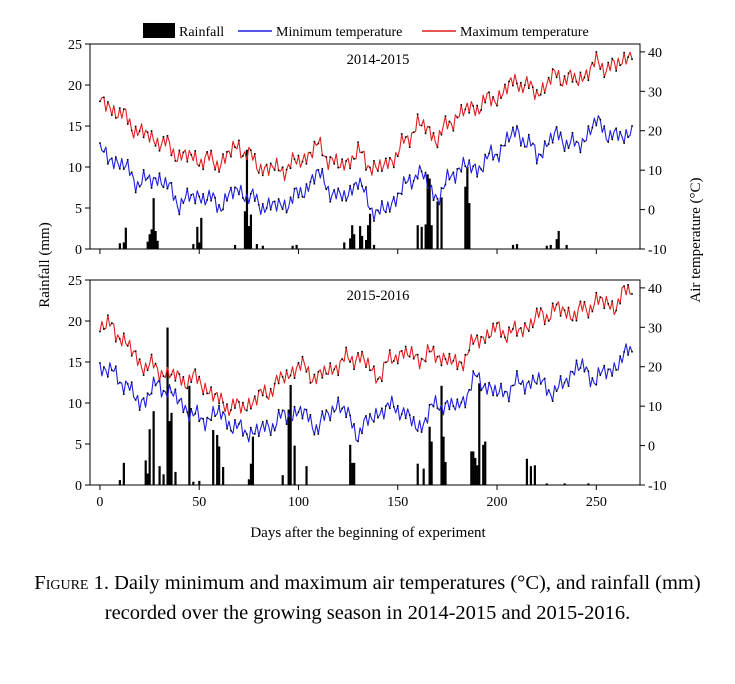 The image size is (735, 684). Describe the element at coordinates (655, 328) in the screenshot. I see `right-tick-label: 30` at that location.